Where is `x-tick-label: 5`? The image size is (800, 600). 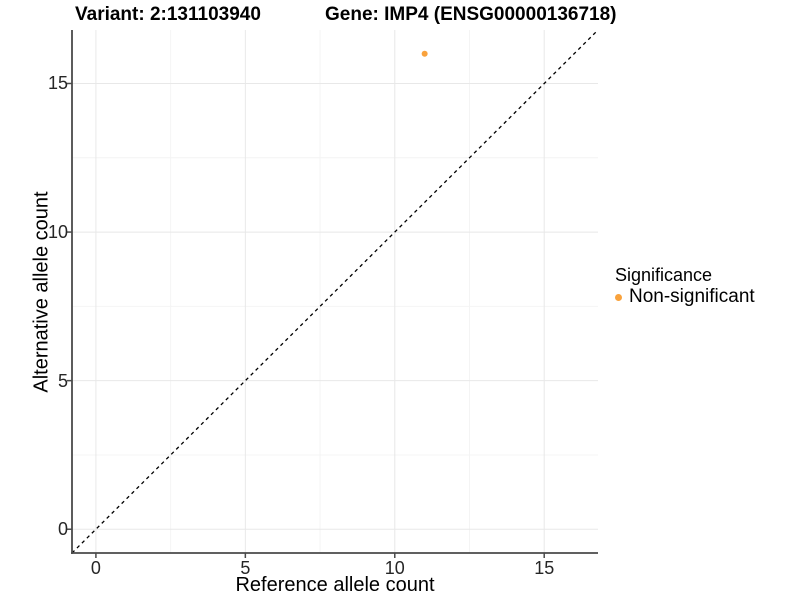 x-tick-label: 5 is located at coordinates (245, 568).